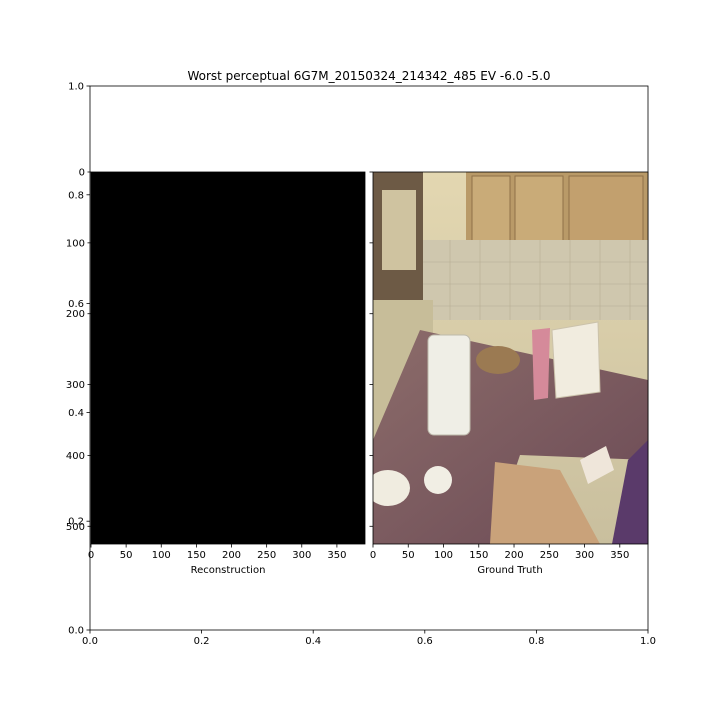 This screenshot has width=720, height=720. I want to click on ground-truth-xtick-label: 50, so click(408, 555).